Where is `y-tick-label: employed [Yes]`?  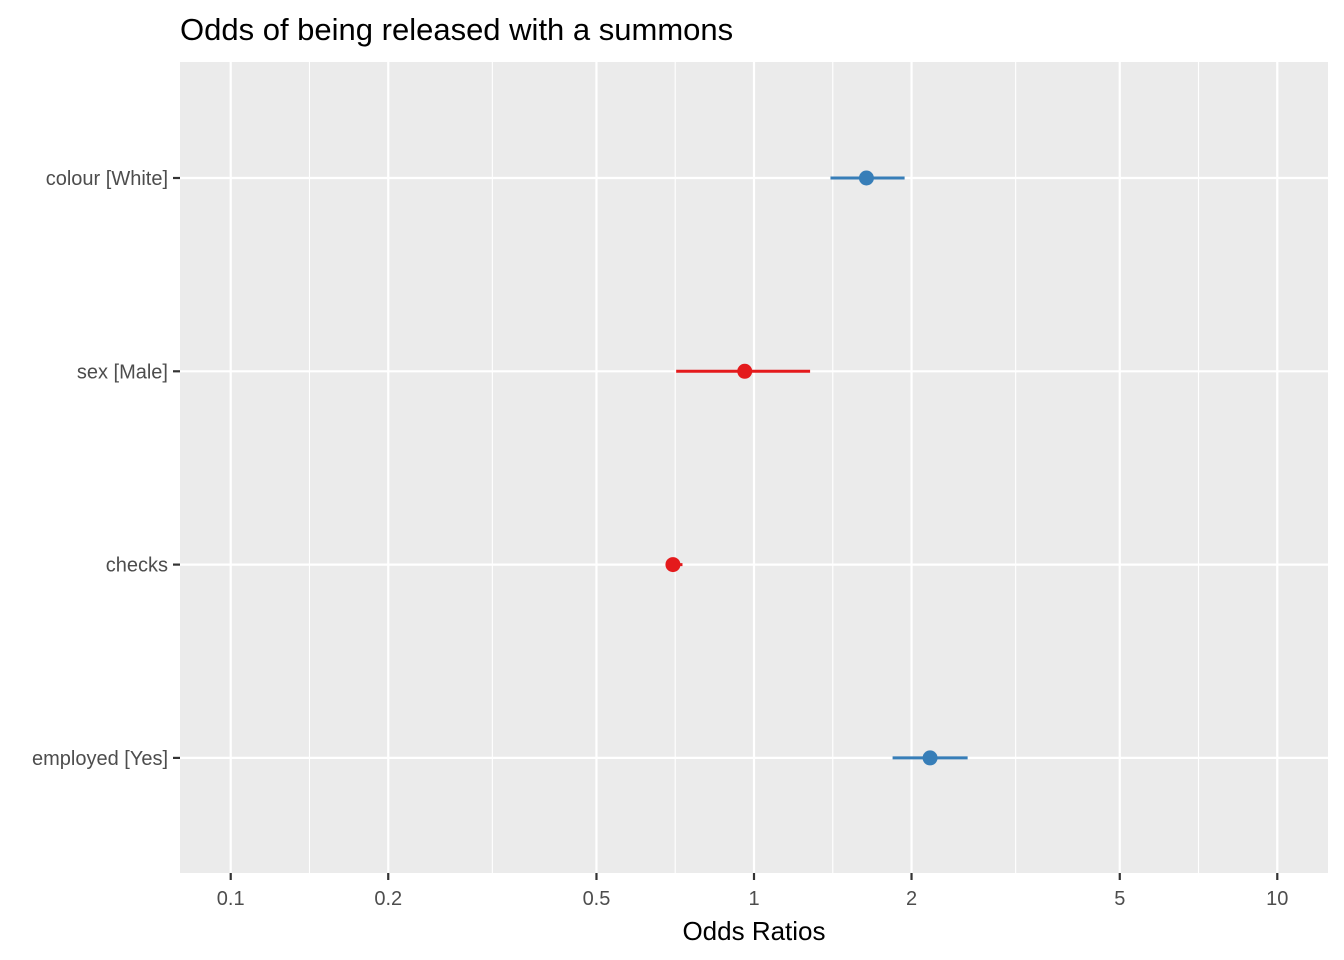
y-tick-label: employed [Yes] is located at coordinates (100, 759).